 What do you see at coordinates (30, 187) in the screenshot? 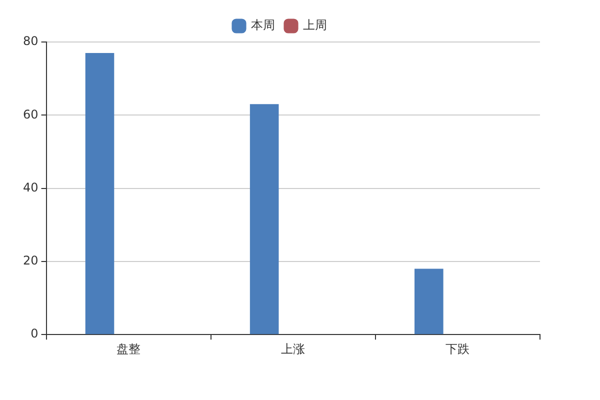
I see `y-tick-label: 40` at bounding box center [30, 187].